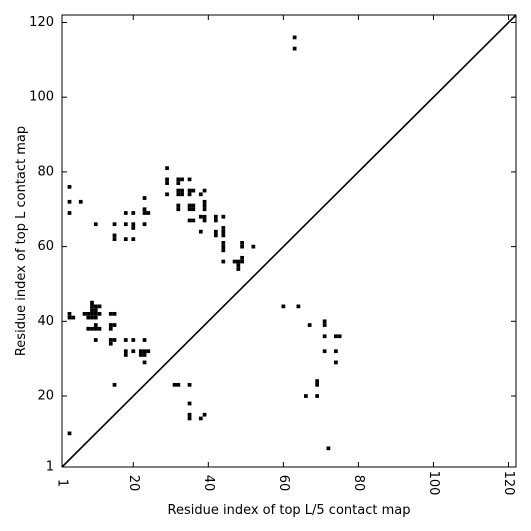 The image size is (531, 531). Describe the element at coordinates (62, 483) in the screenshot. I see `x-tick-label: 1` at that location.